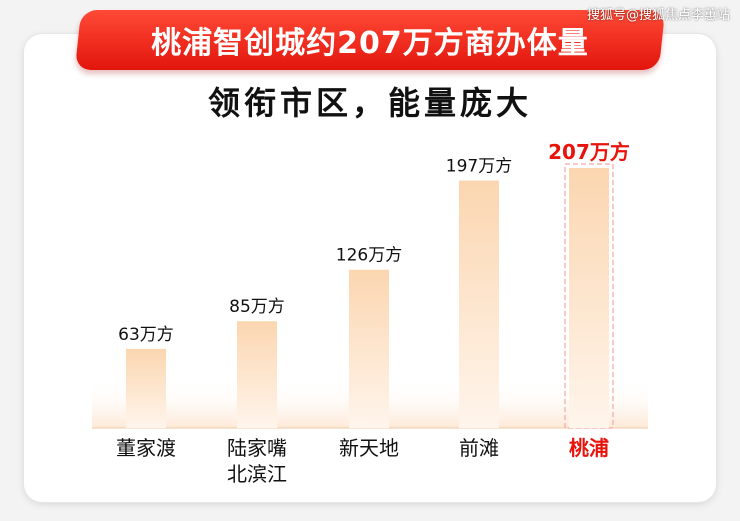 The image size is (740, 521). Describe the element at coordinates (146, 448) in the screenshot. I see `category-label: 董家渡` at that location.